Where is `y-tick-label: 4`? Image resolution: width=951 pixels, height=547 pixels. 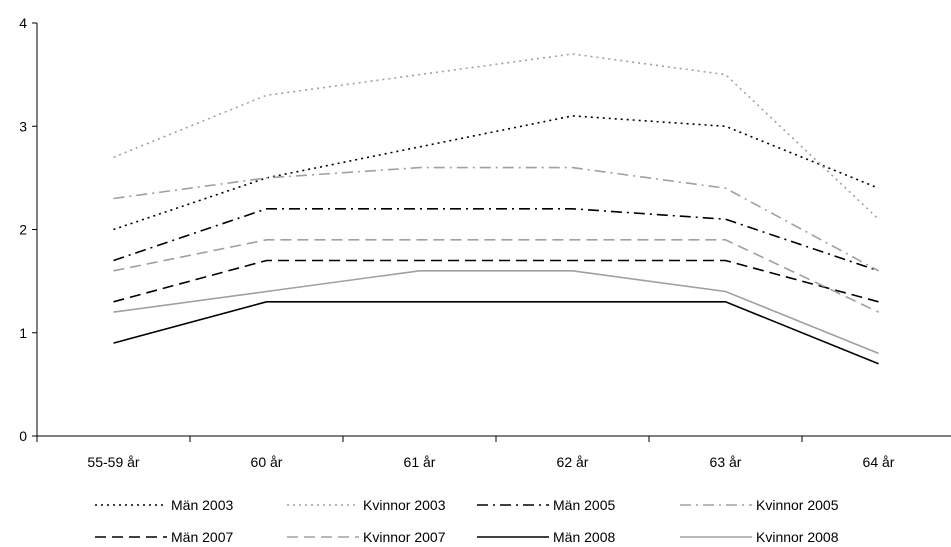
y-tick-label: 4 is located at coordinates (23, 23).